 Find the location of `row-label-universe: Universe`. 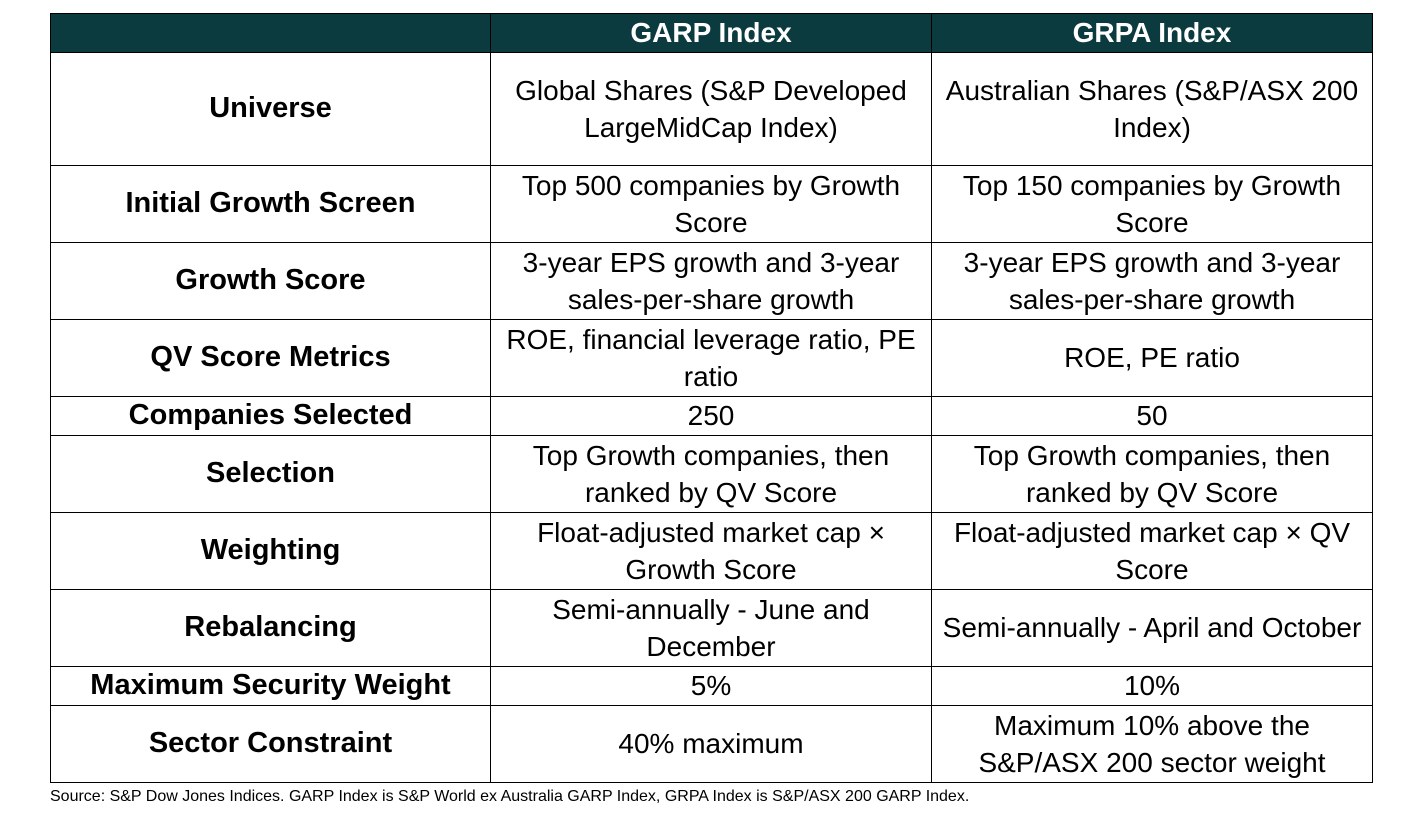

row-label-universe: Universe is located at coordinates (270, 109).